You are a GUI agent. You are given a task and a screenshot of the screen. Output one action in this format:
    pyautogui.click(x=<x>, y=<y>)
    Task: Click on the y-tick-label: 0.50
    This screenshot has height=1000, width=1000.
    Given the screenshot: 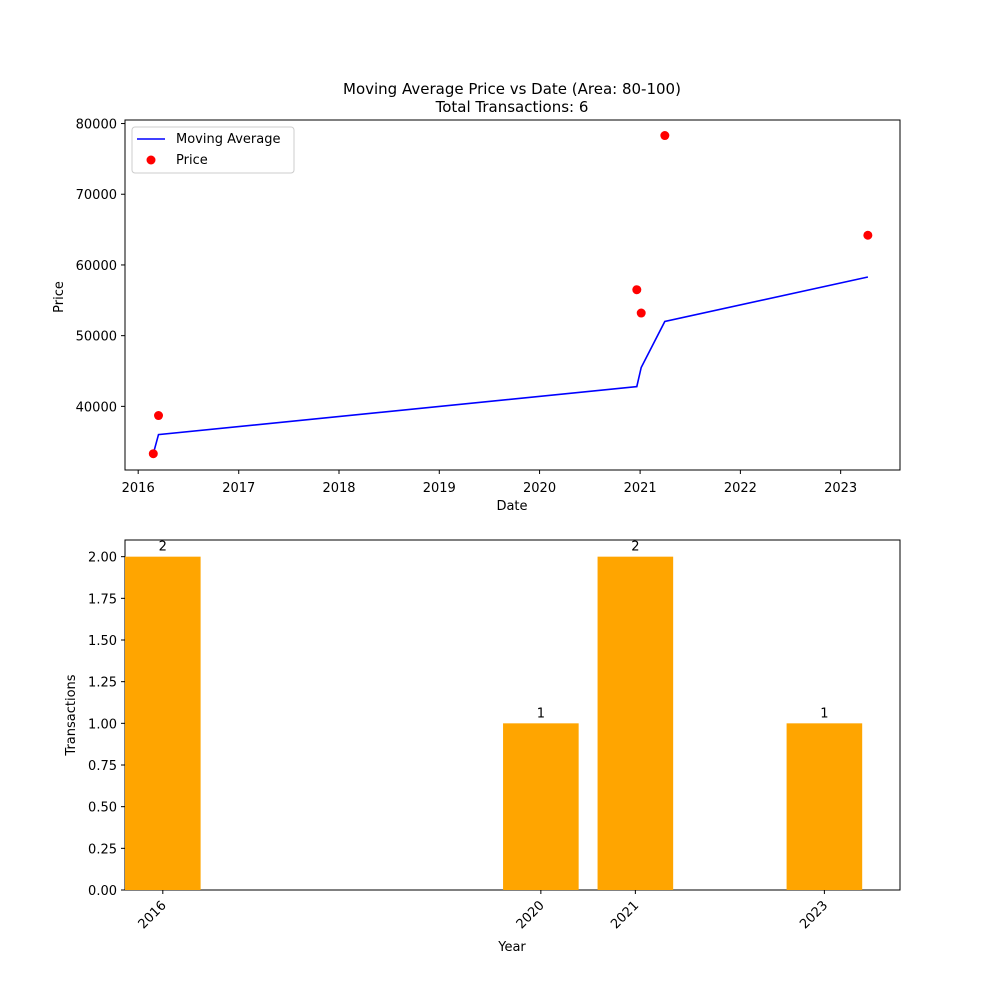 What is the action you would take?
    pyautogui.click(x=102, y=808)
    